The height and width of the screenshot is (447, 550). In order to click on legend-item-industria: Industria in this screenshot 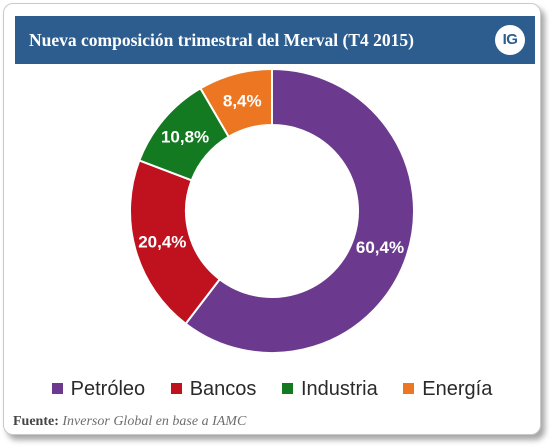, I will do `click(330, 389)`.